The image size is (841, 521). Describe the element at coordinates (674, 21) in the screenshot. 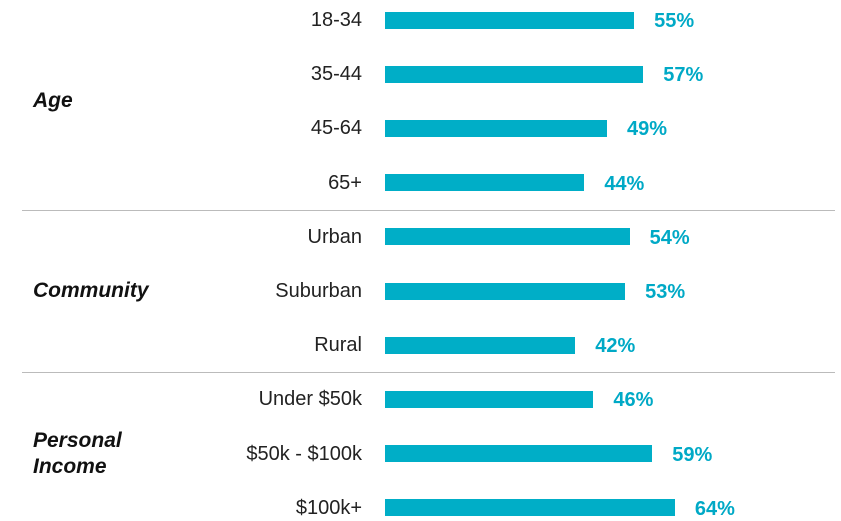

I see `value-label: 55%` at that location.